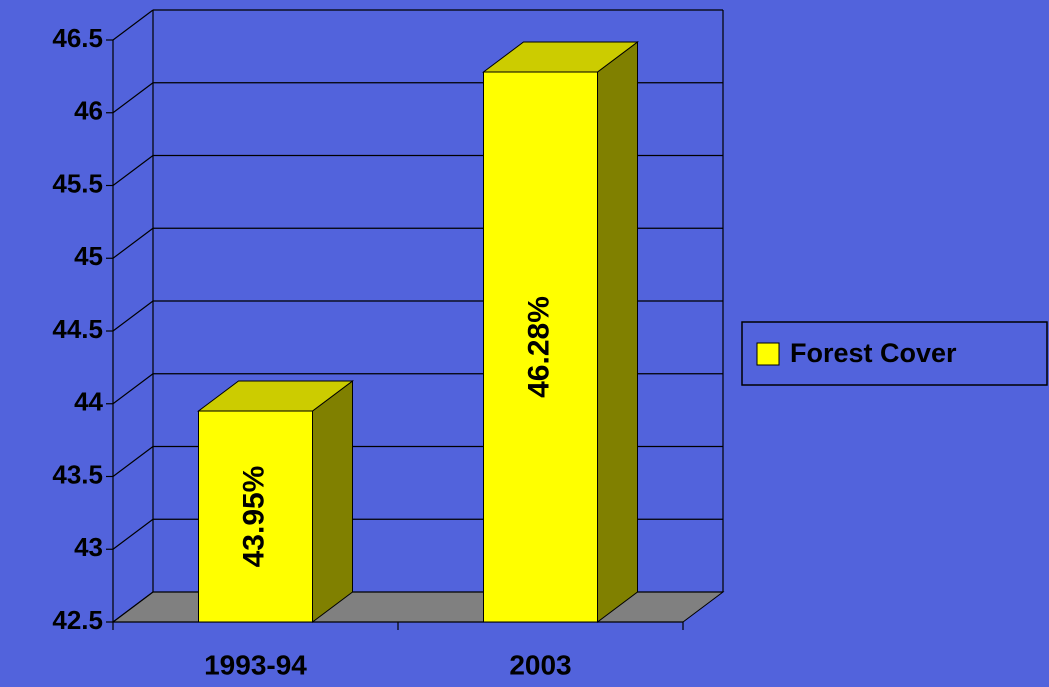  I want to click on y-tick-label: 44.5, so click(77, 329).